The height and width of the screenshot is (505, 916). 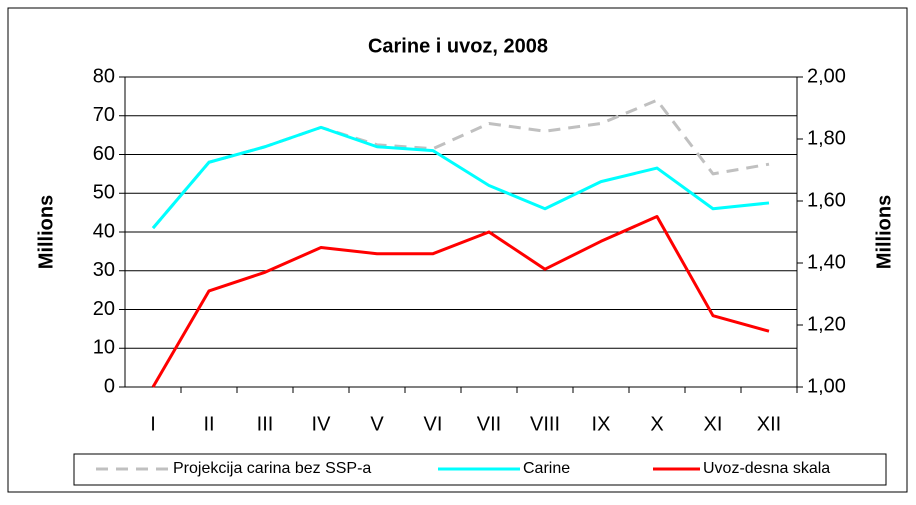 I want to click on y-axis-label: Millions, so click(x=46, y=232).